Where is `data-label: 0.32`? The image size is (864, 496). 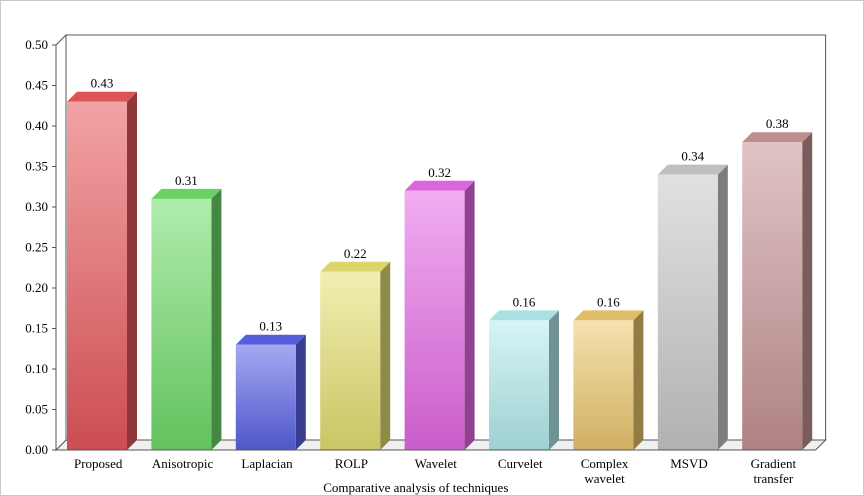 data-label: 0.32 is located at coordinates (439, 172).